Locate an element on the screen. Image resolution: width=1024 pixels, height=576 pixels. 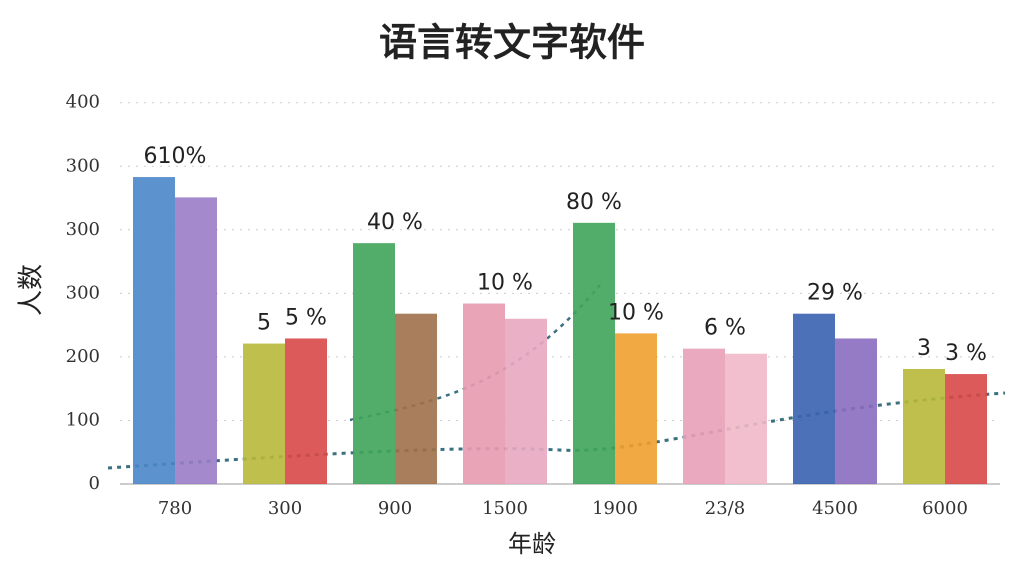
data-label: 6 % is located at coordinates (725, 328).